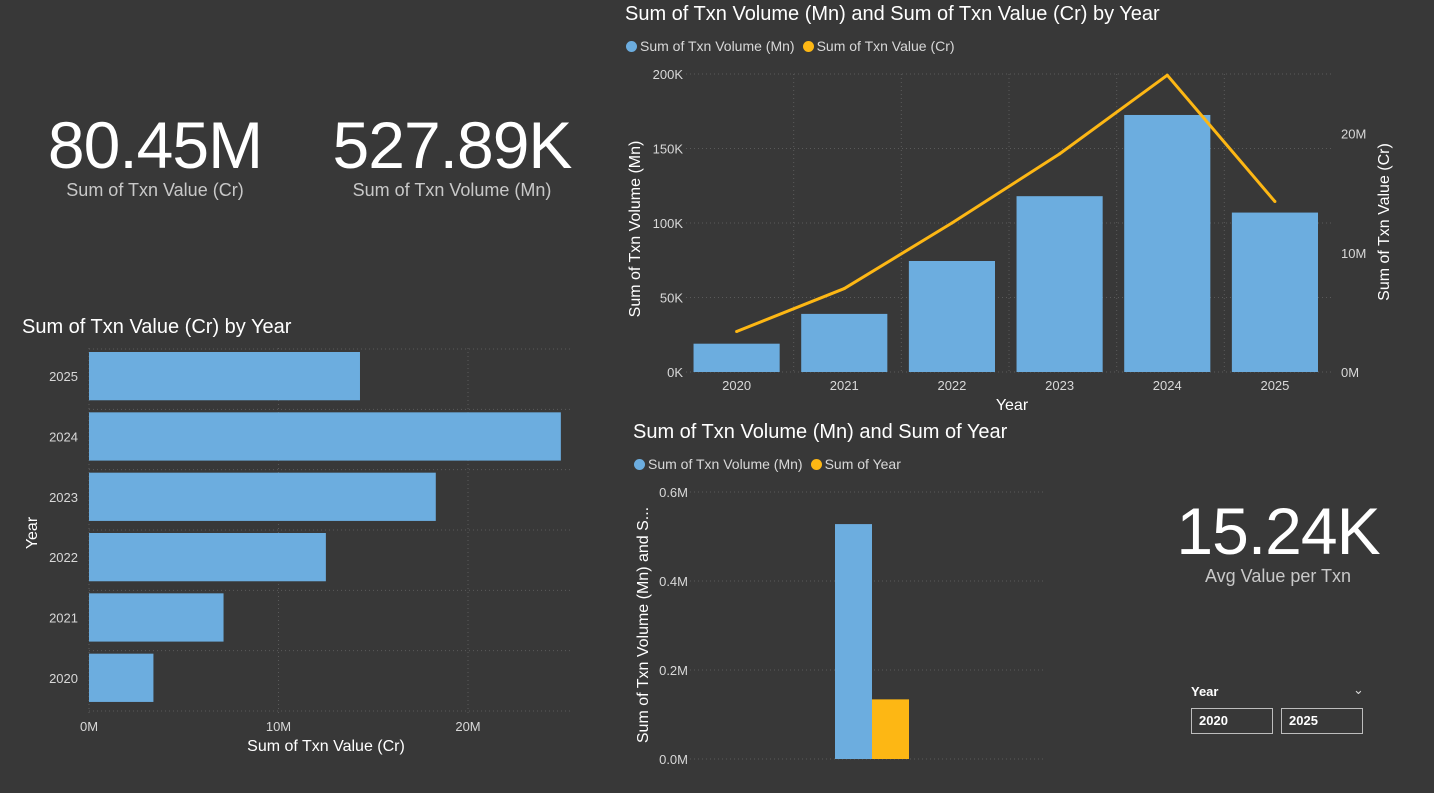 The width and height of the screenshot is (1434, 793). I want to click on bar-volume-2025, so click(1275, 292).